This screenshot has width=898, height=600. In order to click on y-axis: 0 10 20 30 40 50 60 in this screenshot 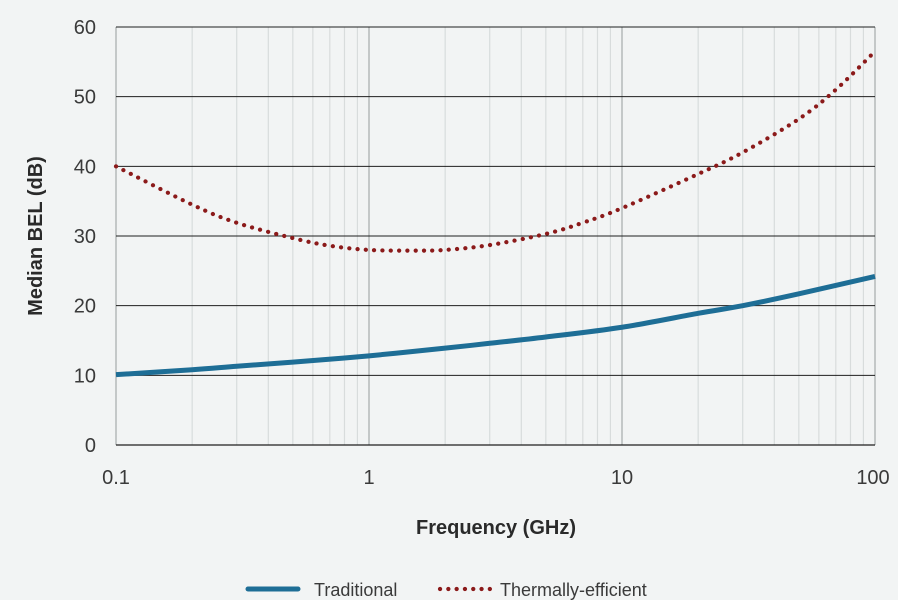, I will do `click(85, 237)`.